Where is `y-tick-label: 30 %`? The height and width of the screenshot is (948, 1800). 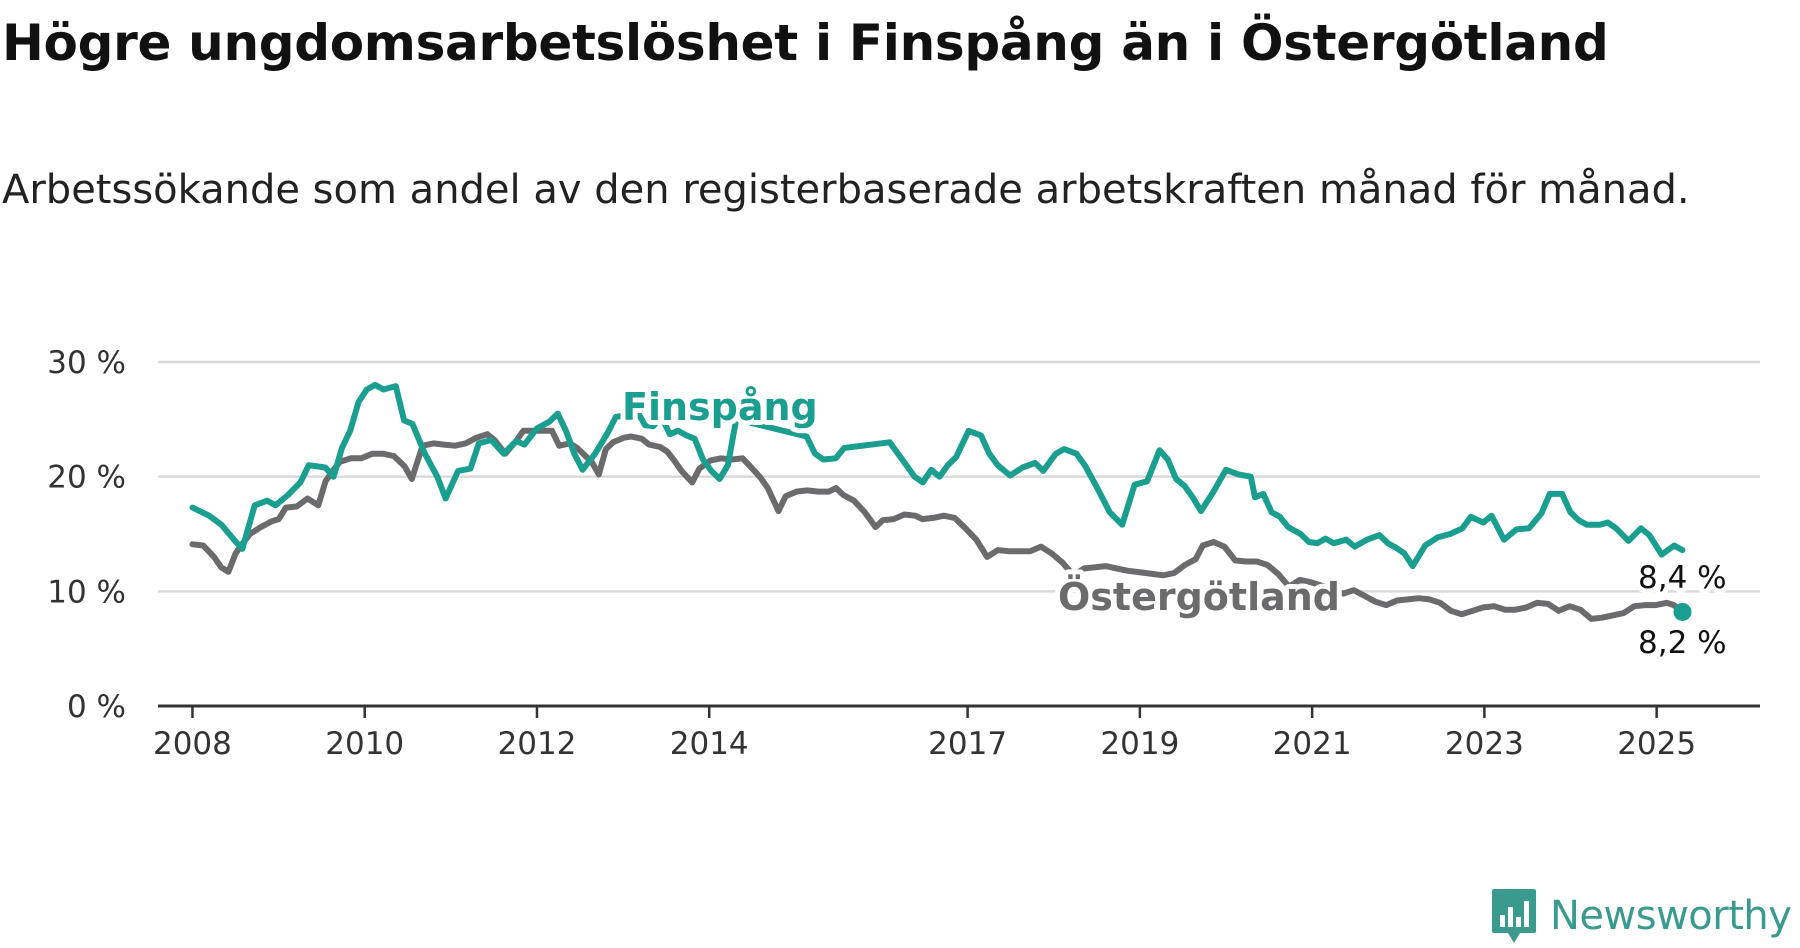
y-tick-label: 30 % is located at coordinates (86, 363).